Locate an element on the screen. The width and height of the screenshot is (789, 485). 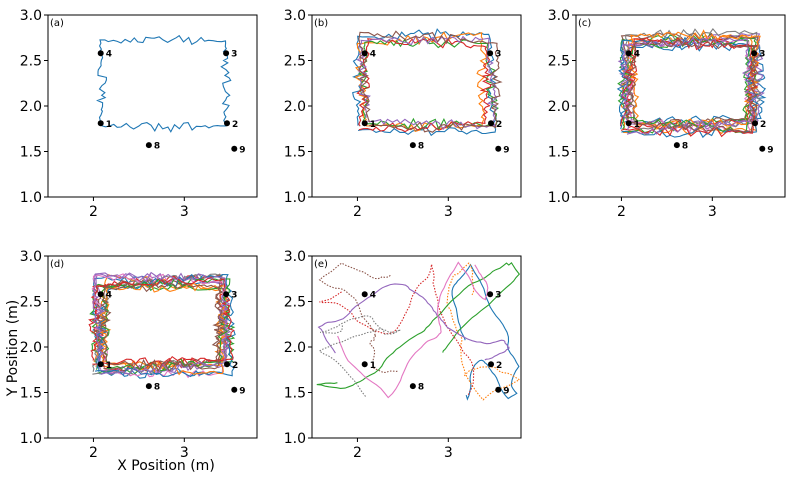
panel-label: (a) is located at coordinates (57, 23).